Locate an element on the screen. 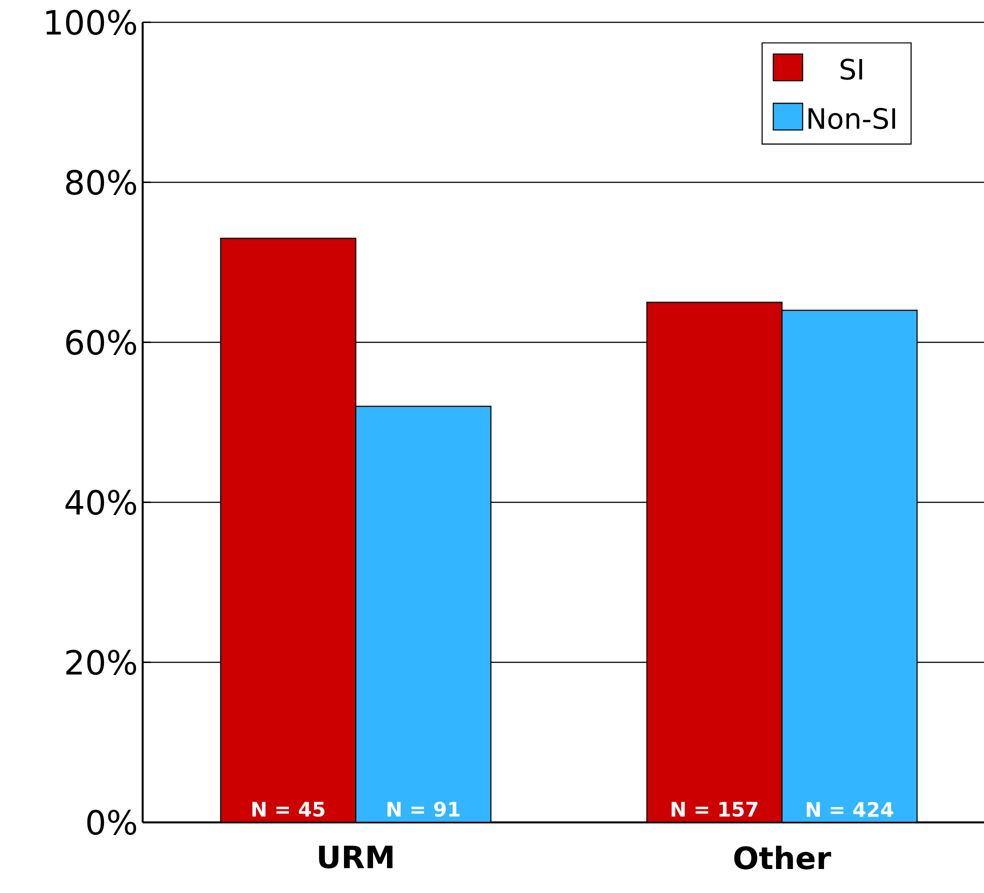 The height and width of the screenshot is (893, 984). x-tick-label: URM is located at coordinates (355, 857).